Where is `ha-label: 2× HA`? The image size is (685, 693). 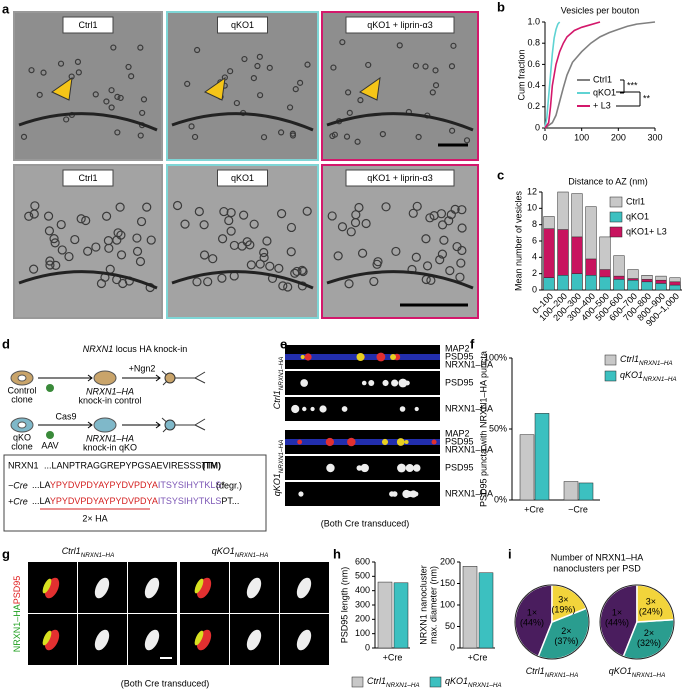
ha-label: 2× HA is located at coordinates (94, 518).